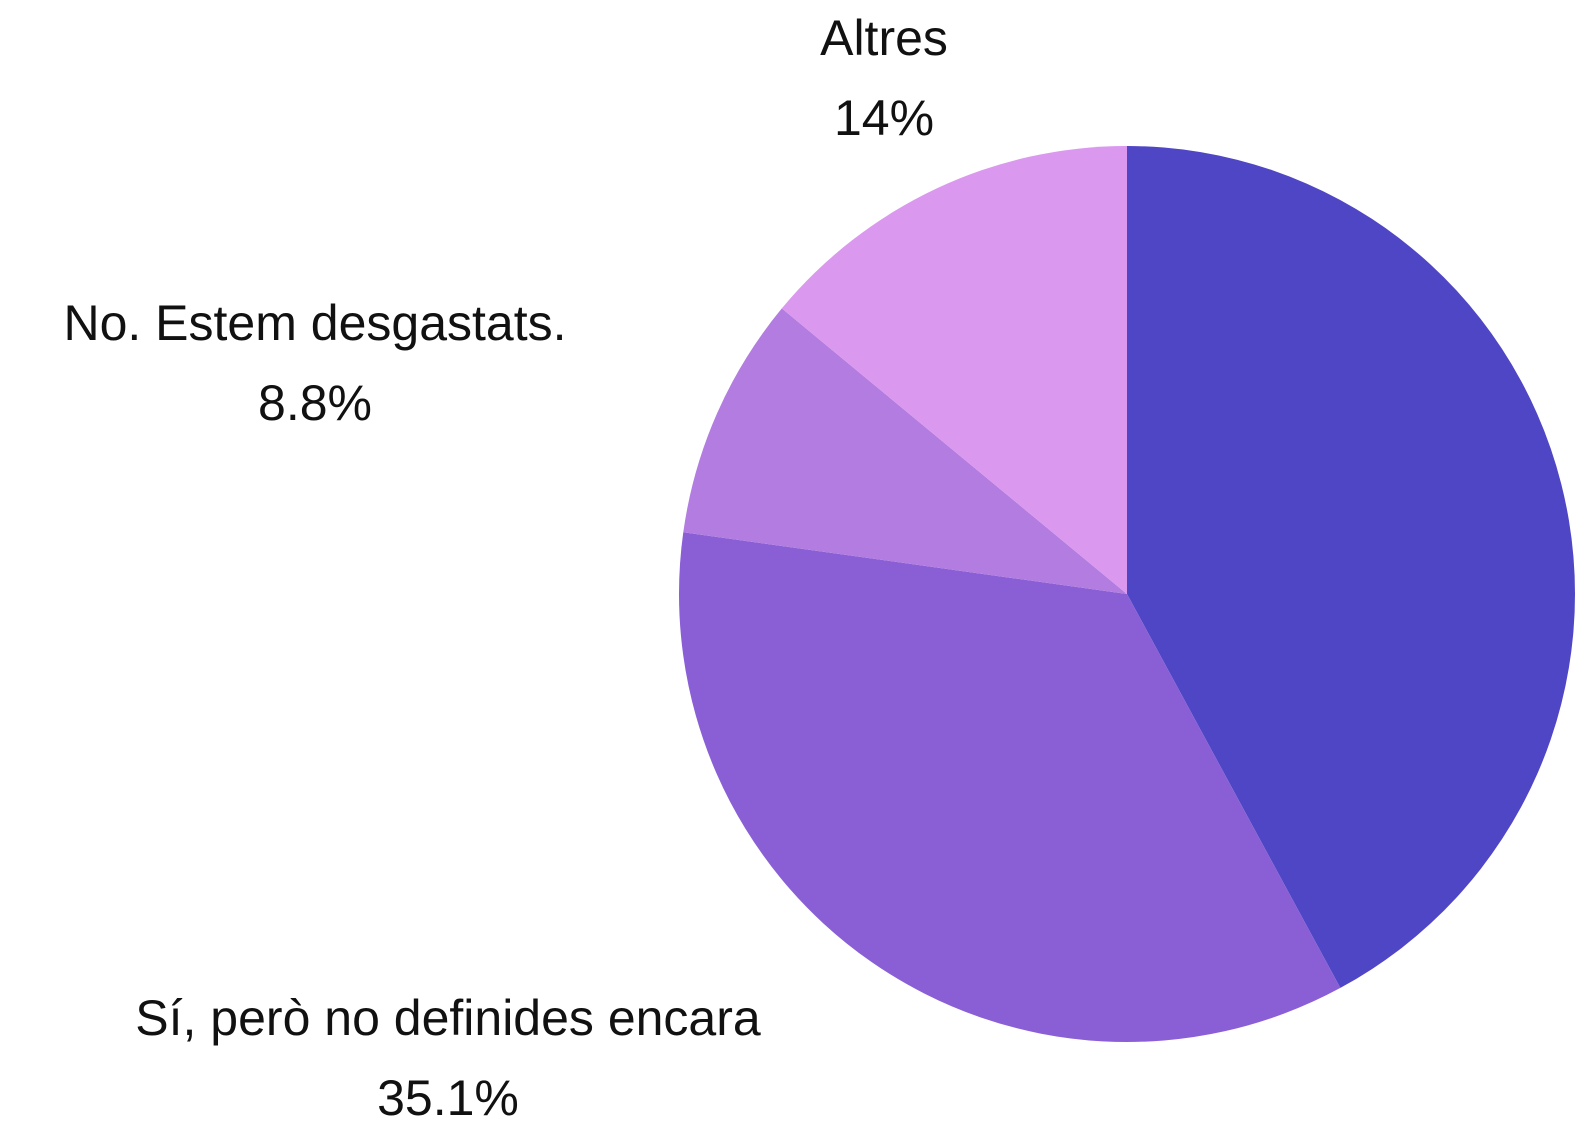 The image size is (1595, 1143). I want to click on slice-value-label: 35.1%, so click(448, 1098).